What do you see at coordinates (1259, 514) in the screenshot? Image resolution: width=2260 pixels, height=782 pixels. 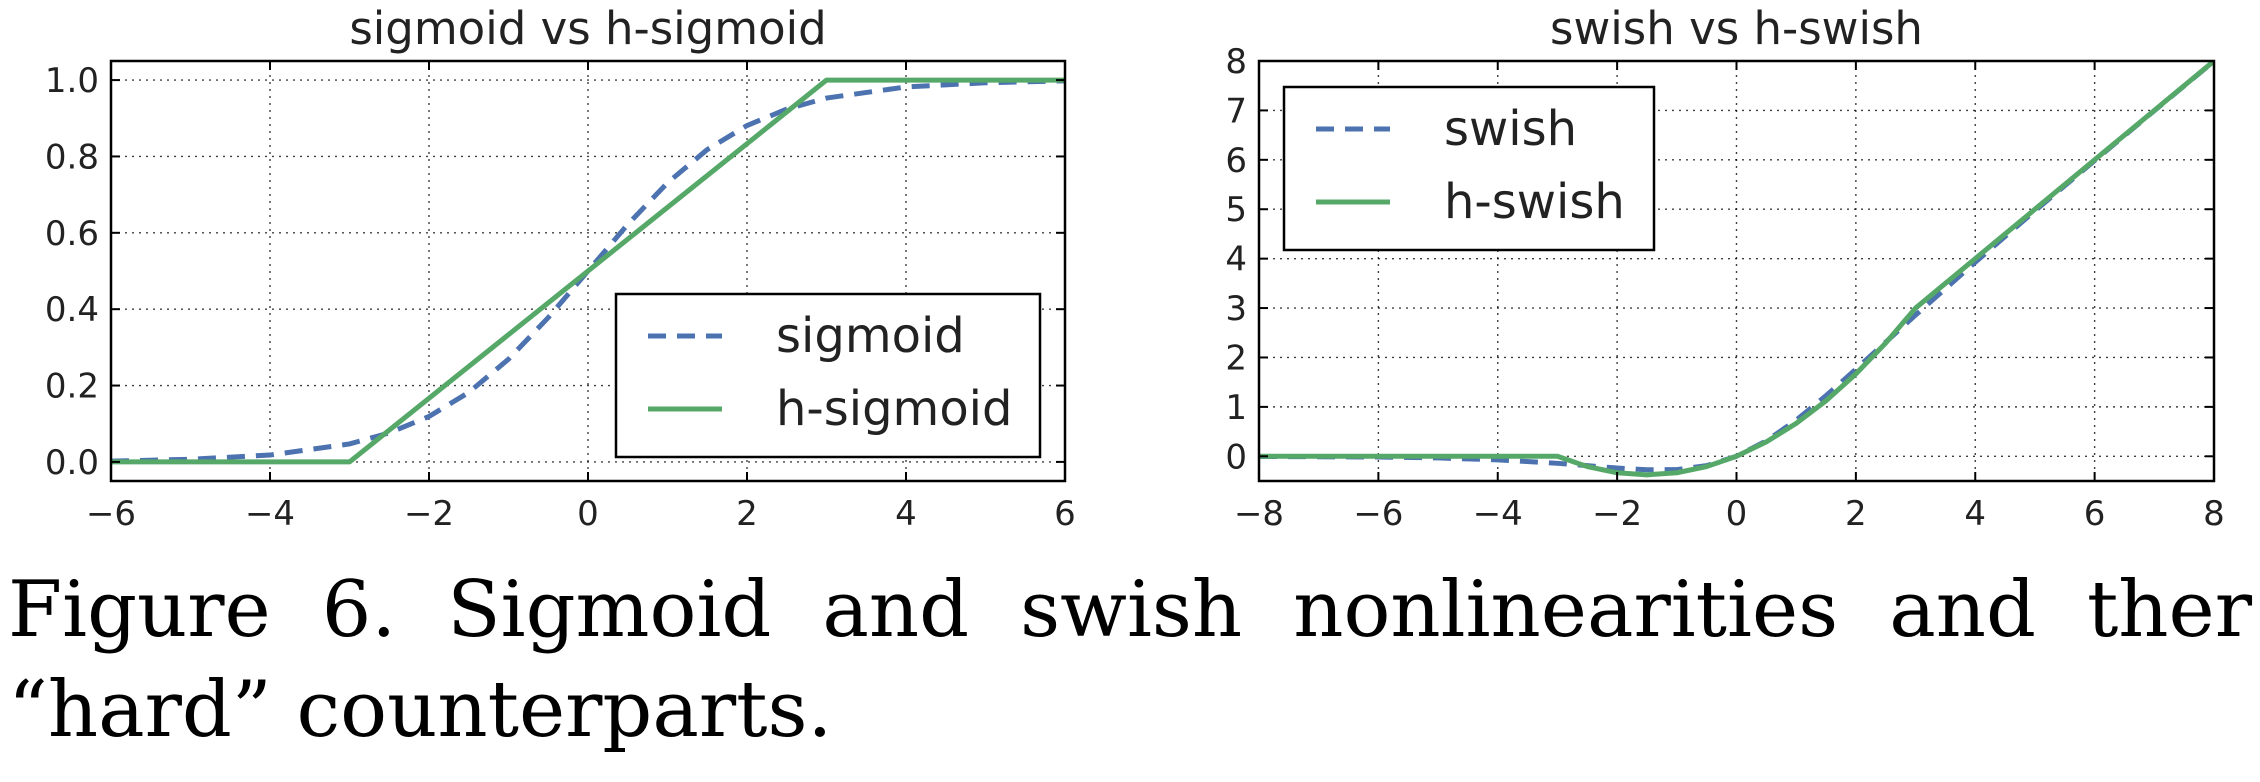 I see `x-tick-label: −8` at bounding box center [1259, 514].